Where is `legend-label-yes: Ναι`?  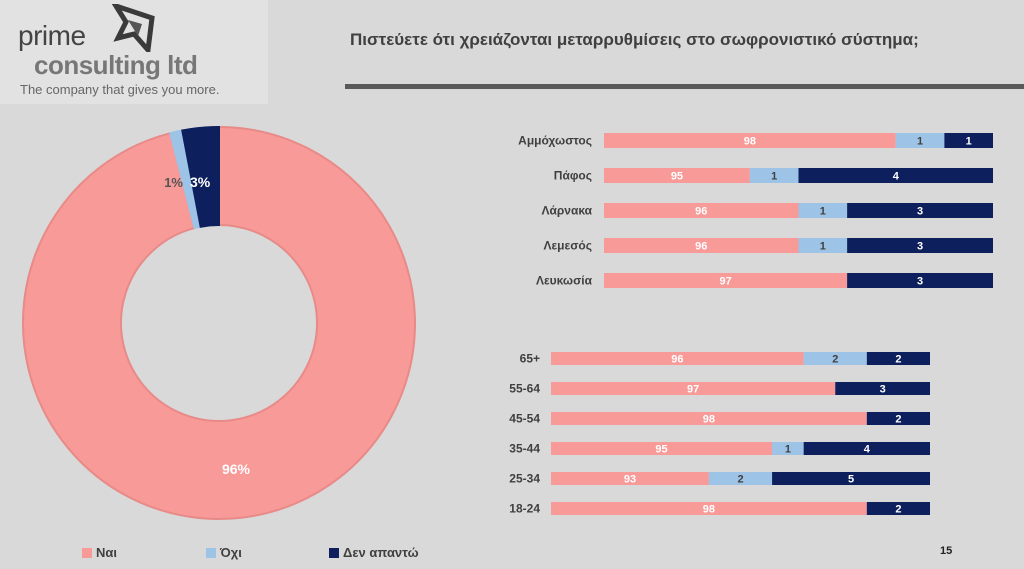
legend-label-yes: Ναι is located at coordinates (106, 552).